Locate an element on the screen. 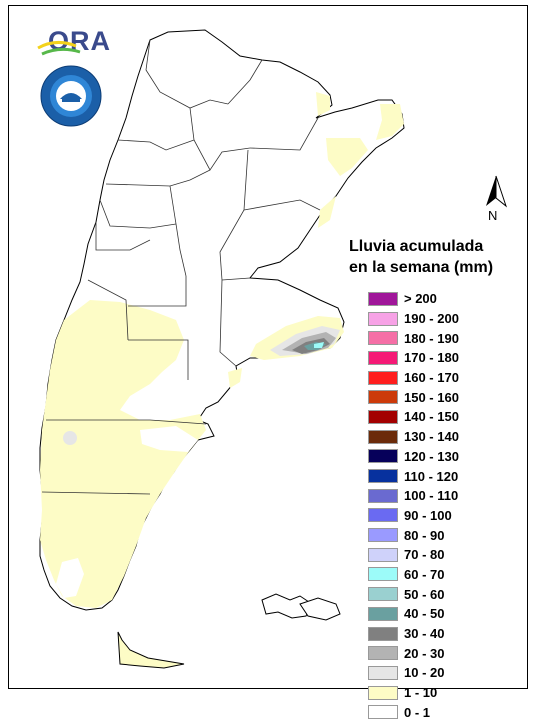 Image resolution: width=538 pixels, height=722 pixels. legend-item: 20 - 30 is located at coordinates (413, 653).